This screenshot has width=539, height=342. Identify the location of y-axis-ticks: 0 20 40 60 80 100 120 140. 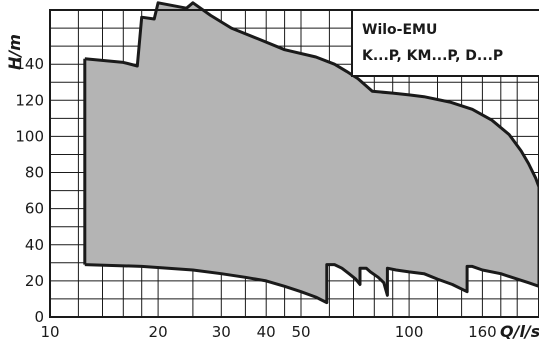
(29, 190).